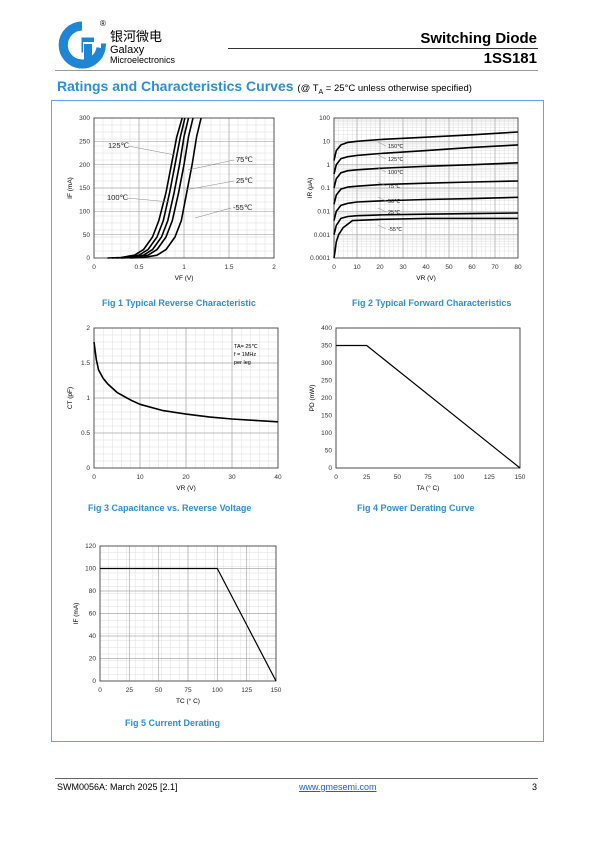 The image size is (595, 842). Describe the element at coordinates (245, 355) in the screenshot. I see `chart-annotation: f = 1MHz` at that location.